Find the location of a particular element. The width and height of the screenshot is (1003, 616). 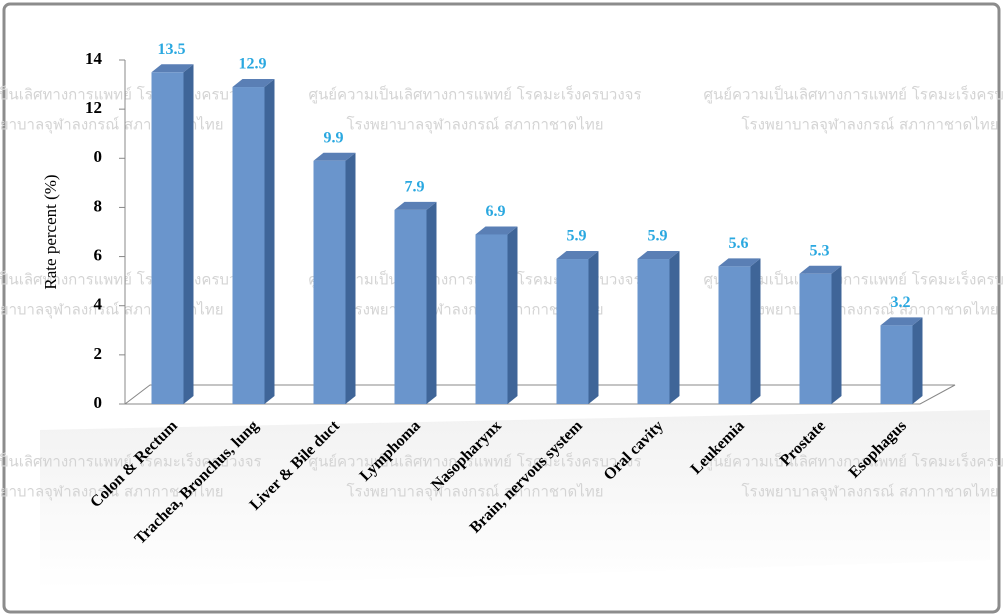

y-tick-label: 4 is located at coordinates (98, 304).